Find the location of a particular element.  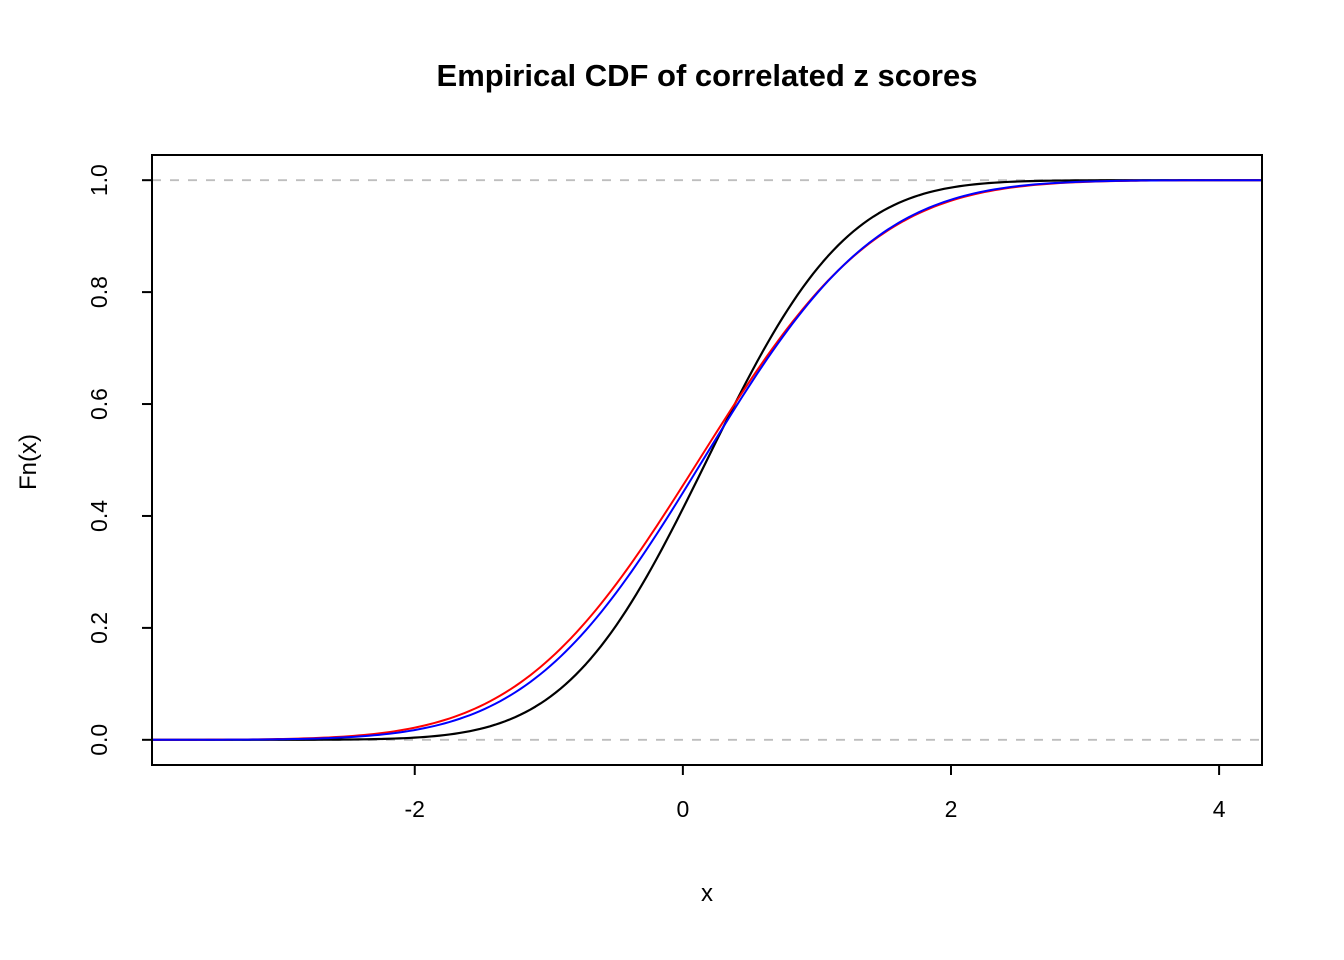

y-tick-label: 0.4 is located at coordinates (99, 516).